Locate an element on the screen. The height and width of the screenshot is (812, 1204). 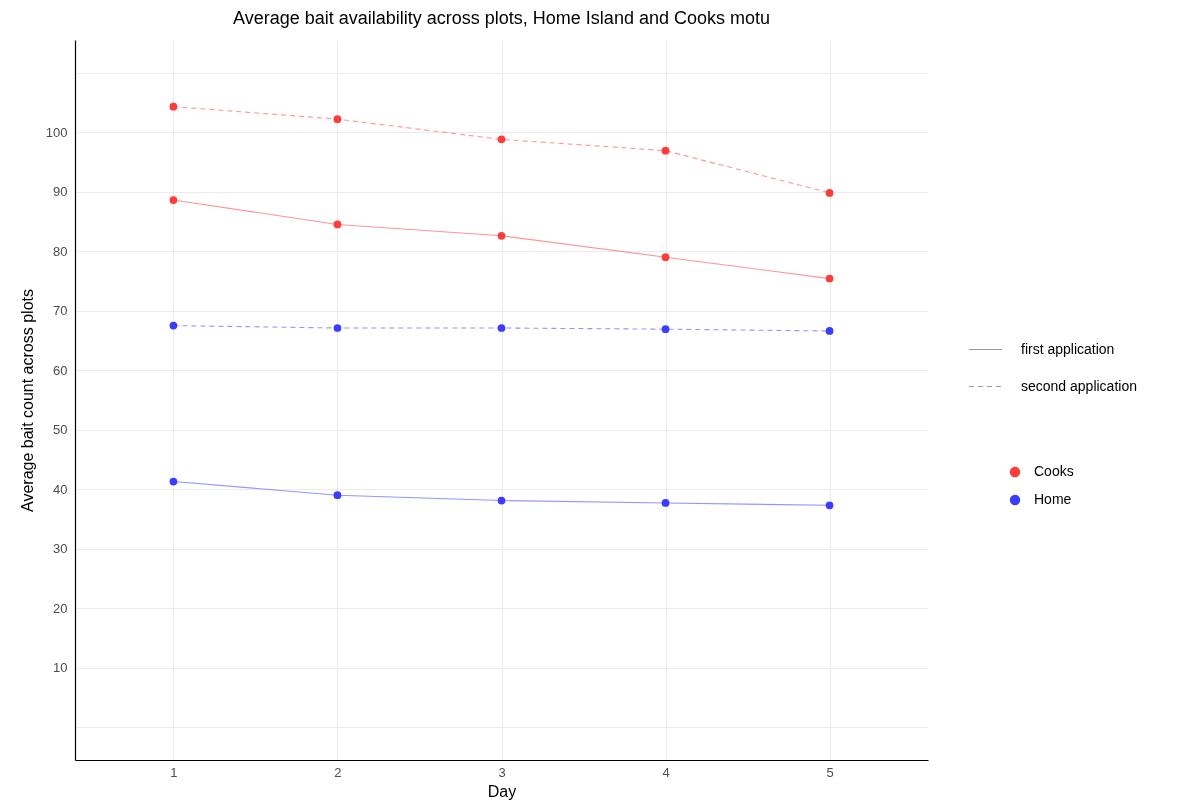
y-tick-label: 70 is located at coordinates (60, 311).